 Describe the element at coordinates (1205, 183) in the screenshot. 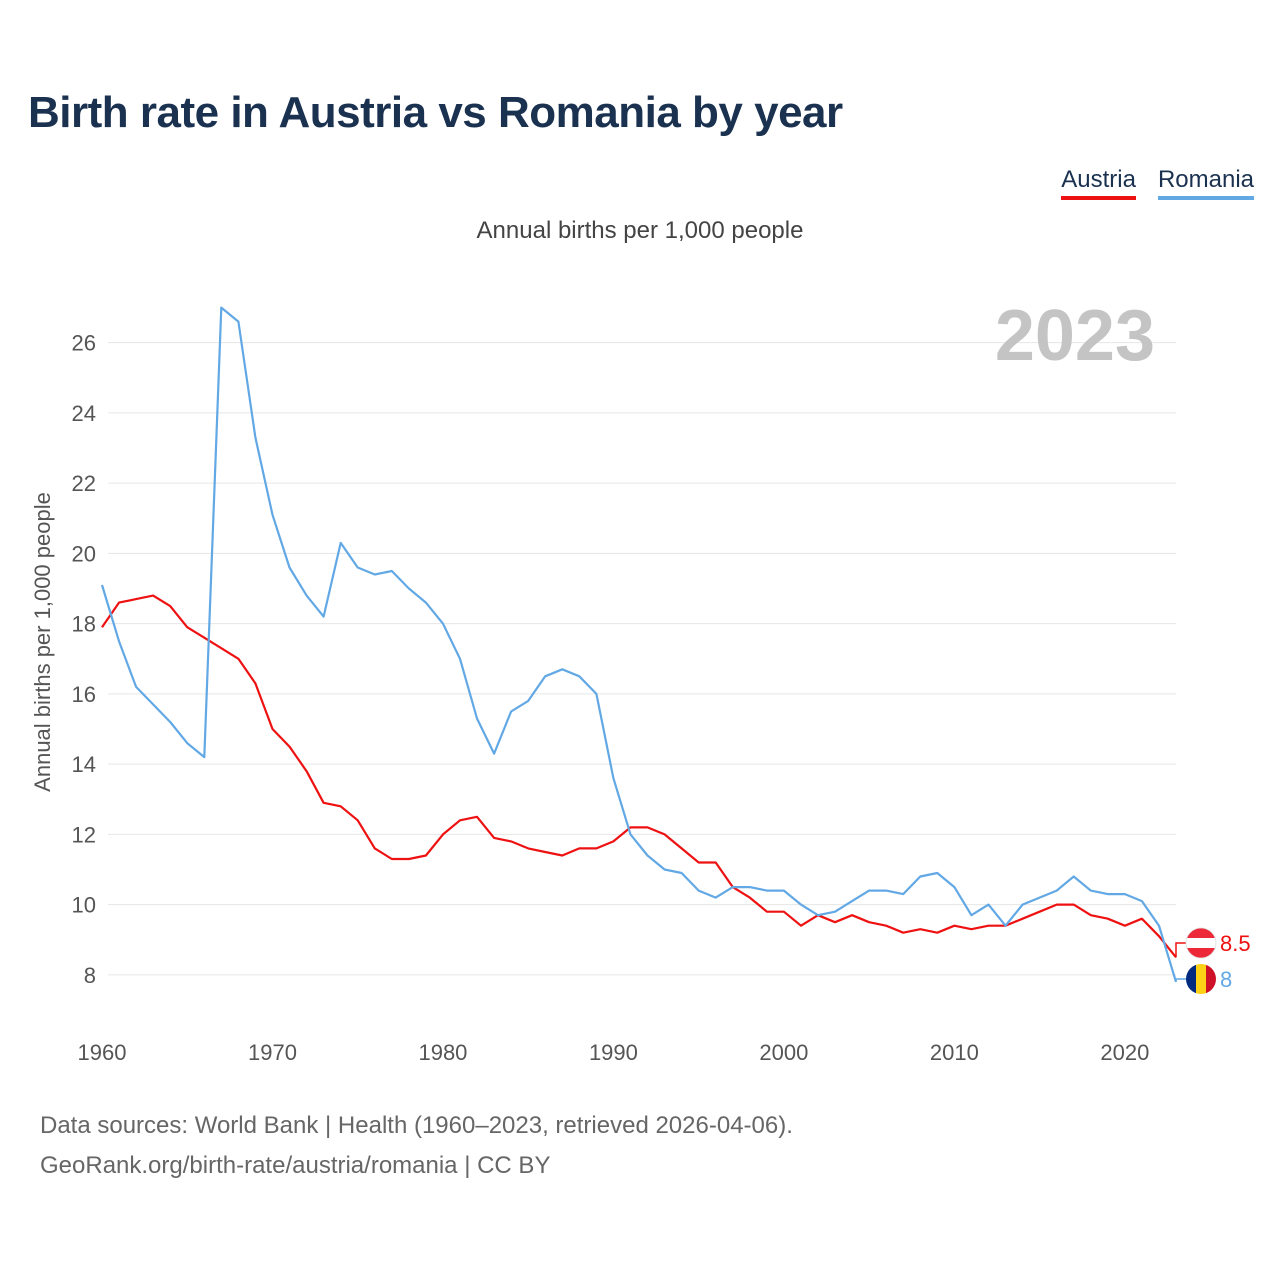

I see `legend-item-romania: Romania` at that location.